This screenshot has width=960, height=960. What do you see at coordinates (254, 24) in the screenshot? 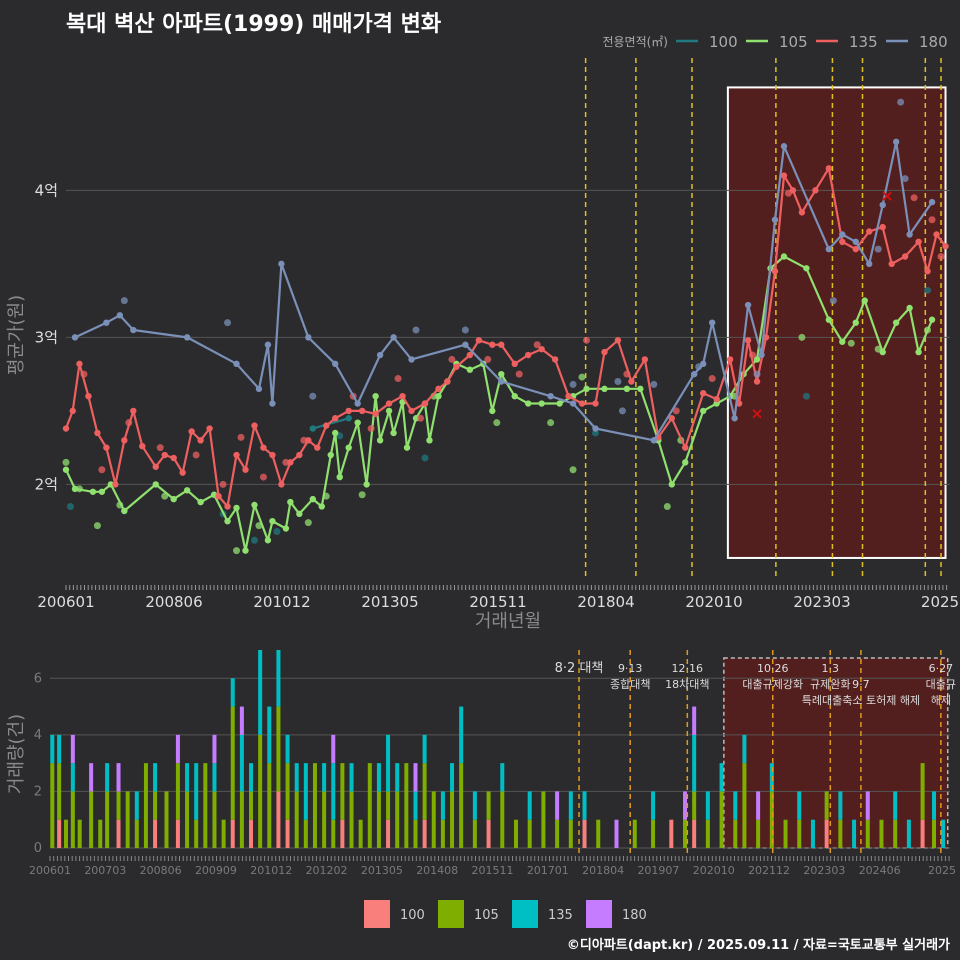
I see `chart-title: 복대 벽산 아파트(1999) 매매가격 변화` at bounding box center [254, 24].